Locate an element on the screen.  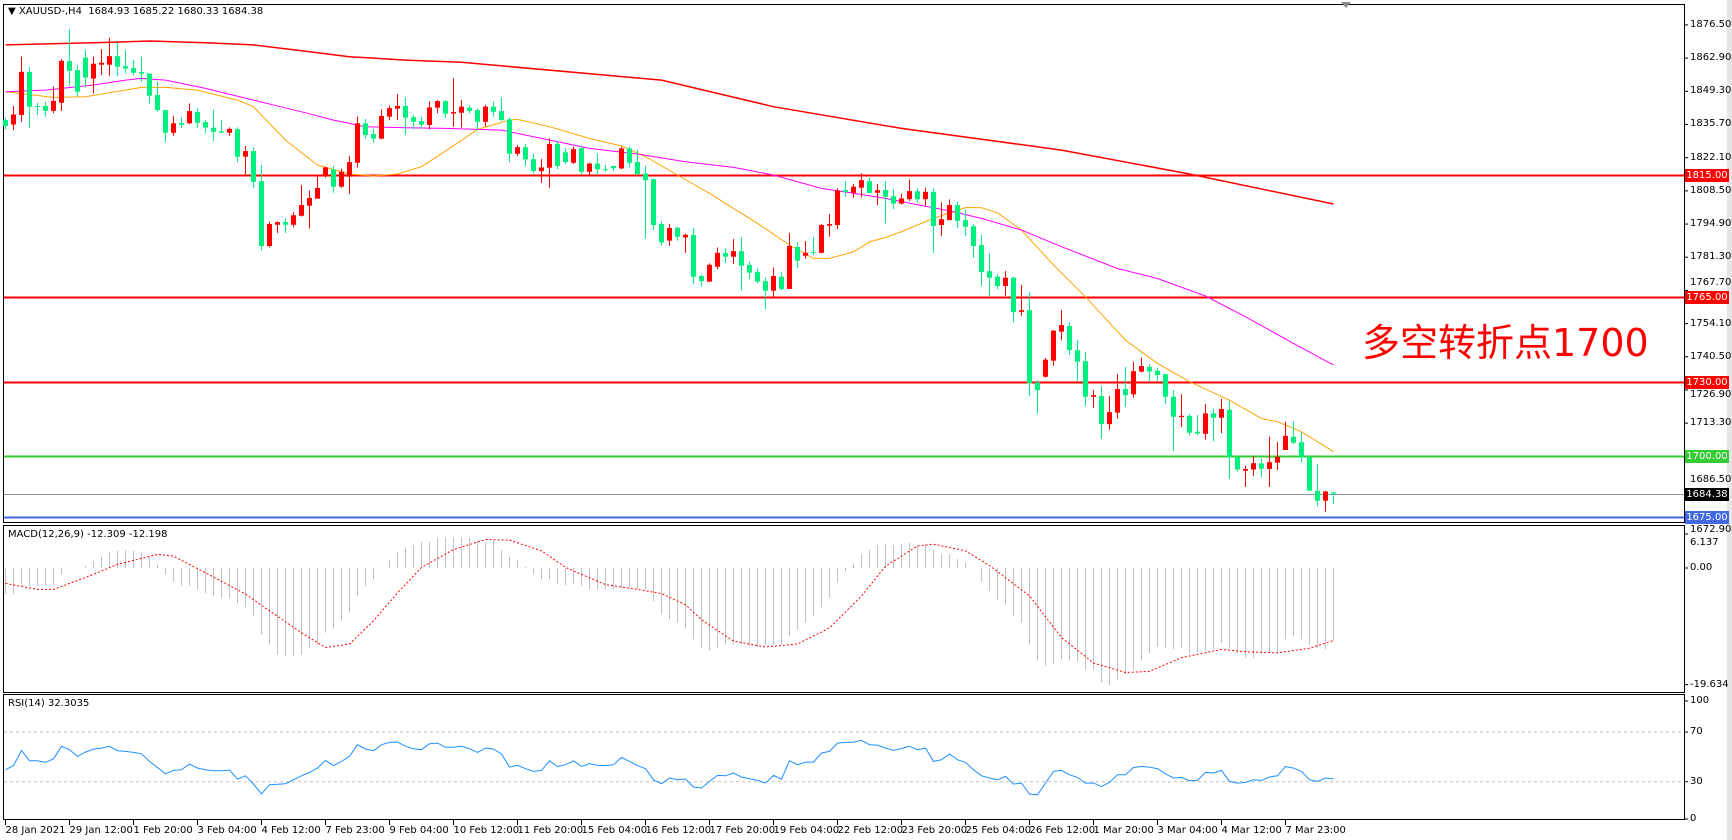
price-axis-label: 1822.10 is located at coordinates (1711, 157).